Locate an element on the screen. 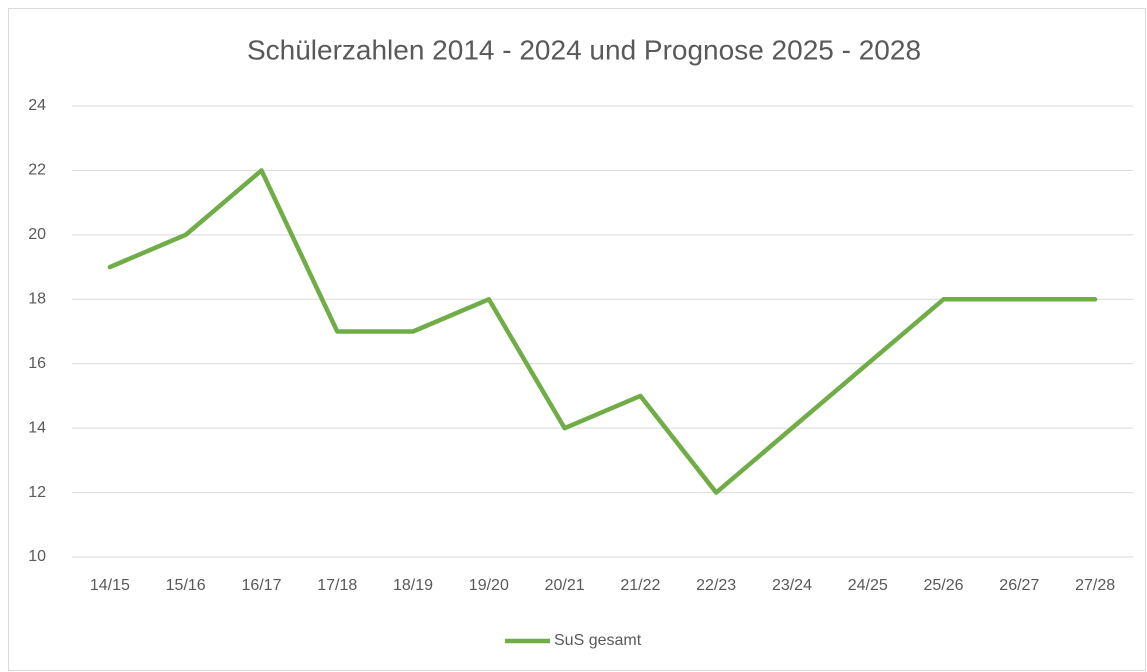 This screenshot has height=672, width=1147. x-tick-label: 23/24 is located at coordinates (792, 585).